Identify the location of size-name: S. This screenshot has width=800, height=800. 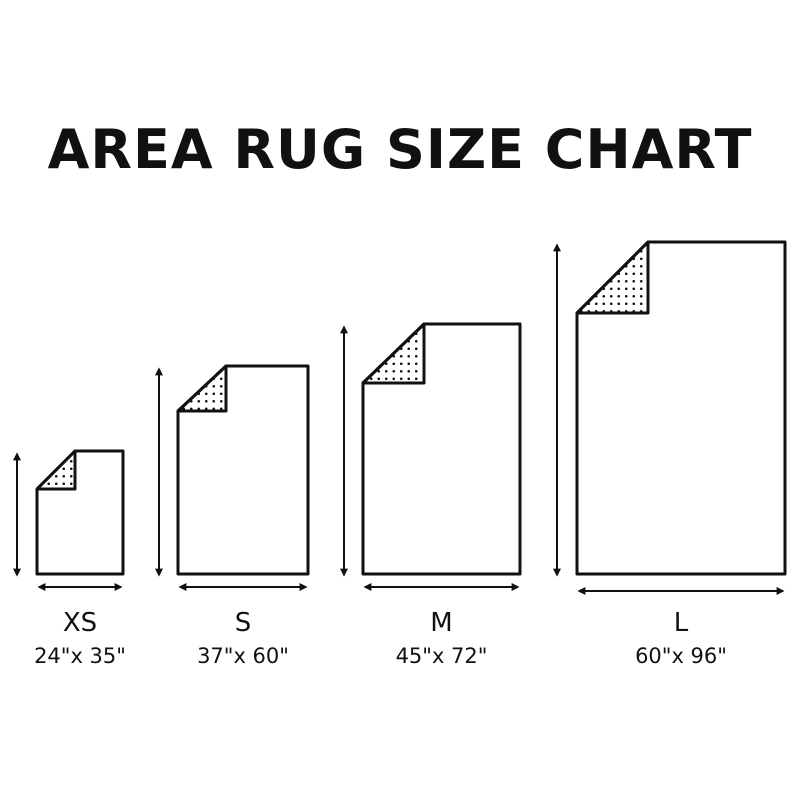
(243, 623).